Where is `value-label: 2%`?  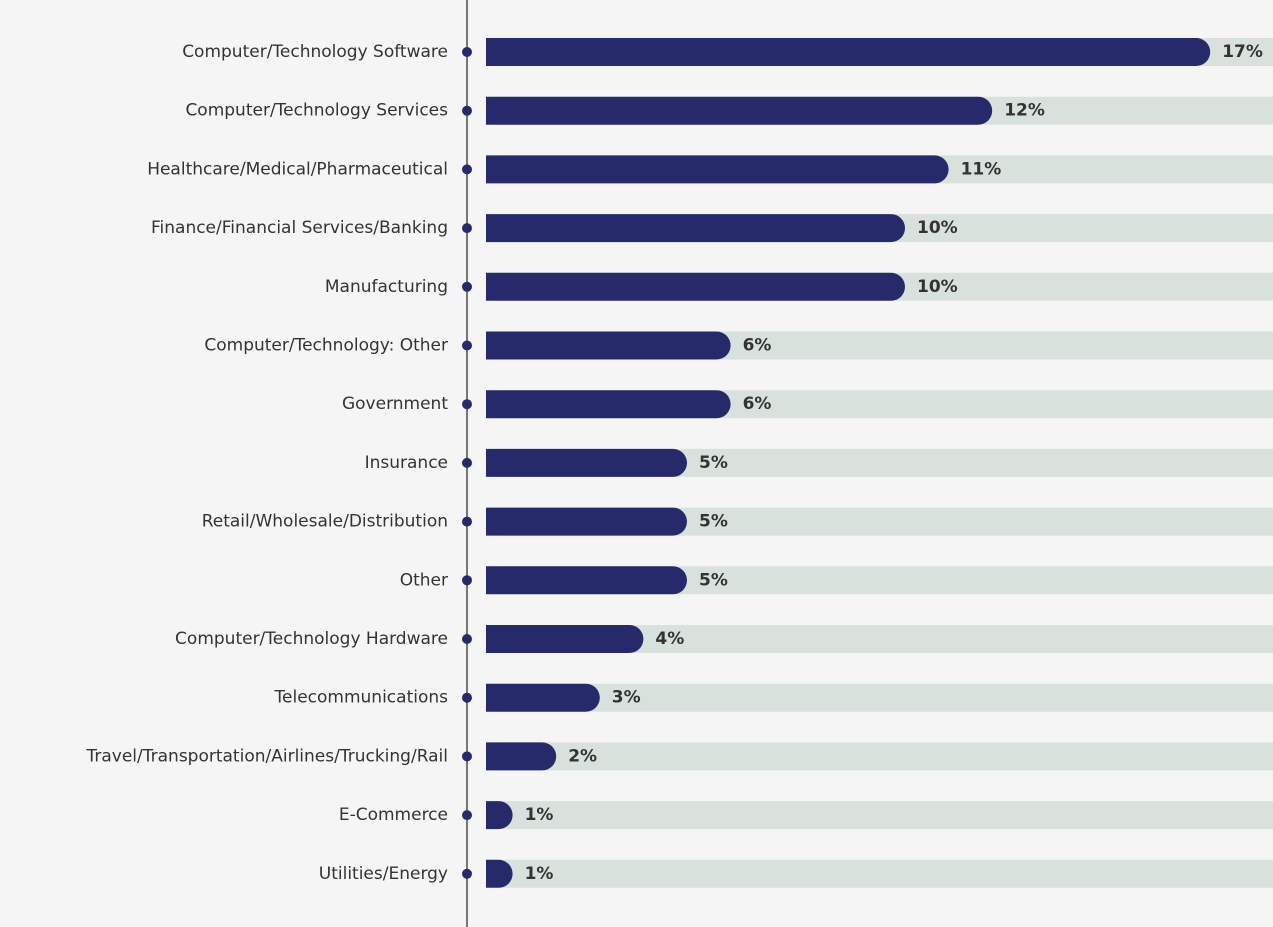 value-label: 2% is located at coordinates (582, 756).